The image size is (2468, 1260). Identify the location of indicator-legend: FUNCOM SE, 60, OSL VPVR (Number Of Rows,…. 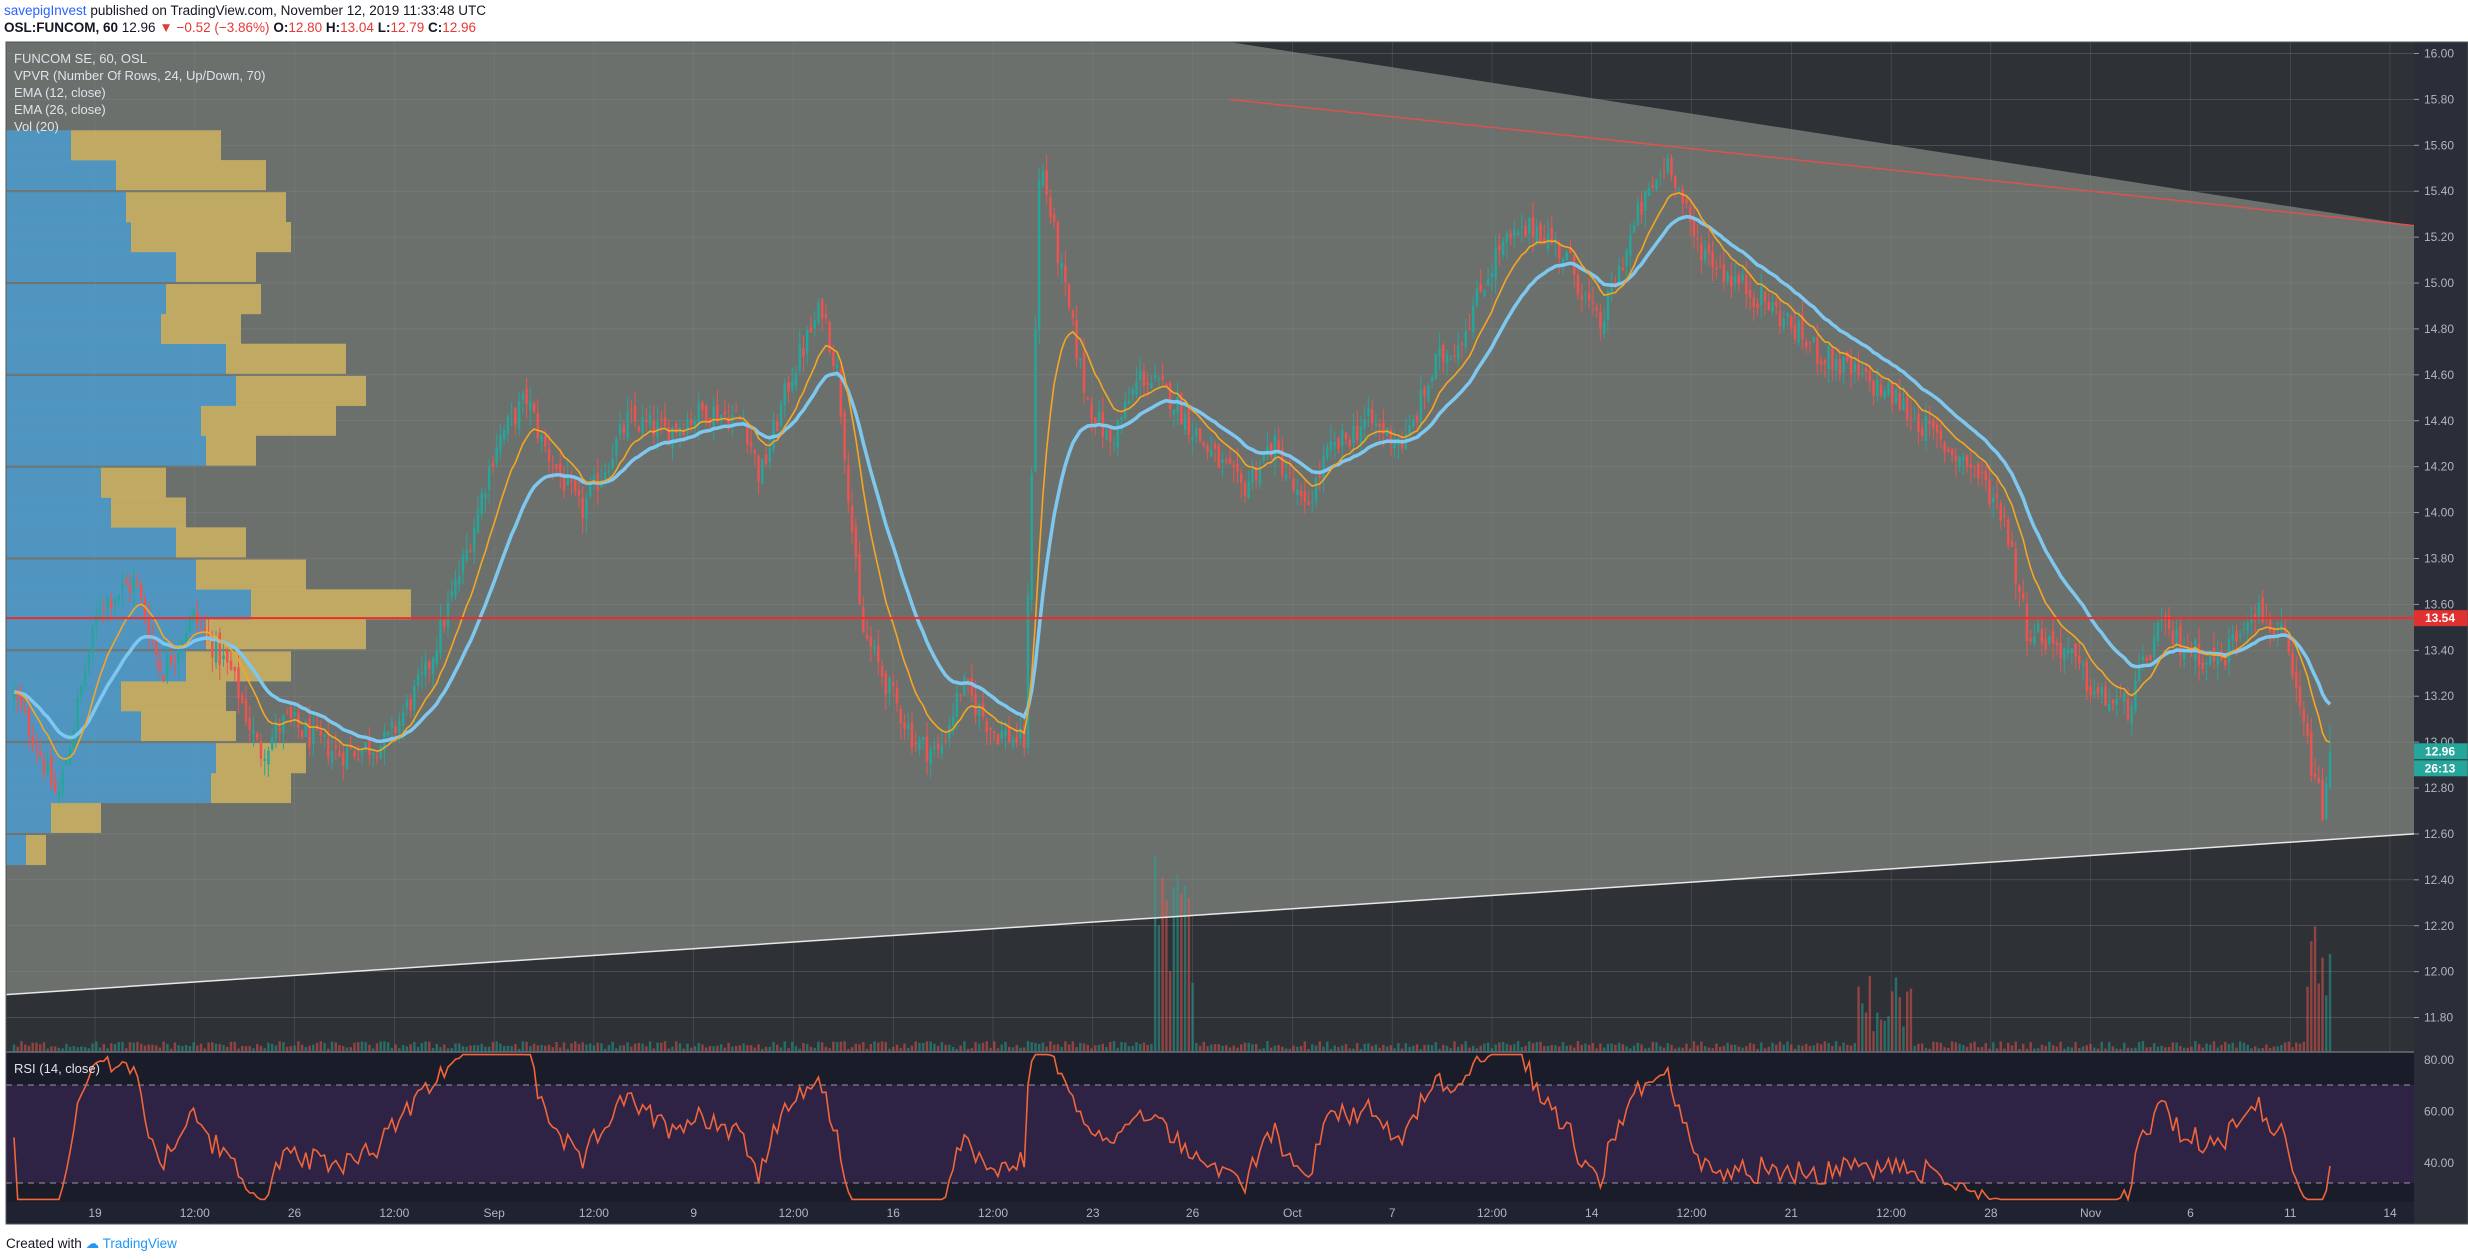
(139, 92).